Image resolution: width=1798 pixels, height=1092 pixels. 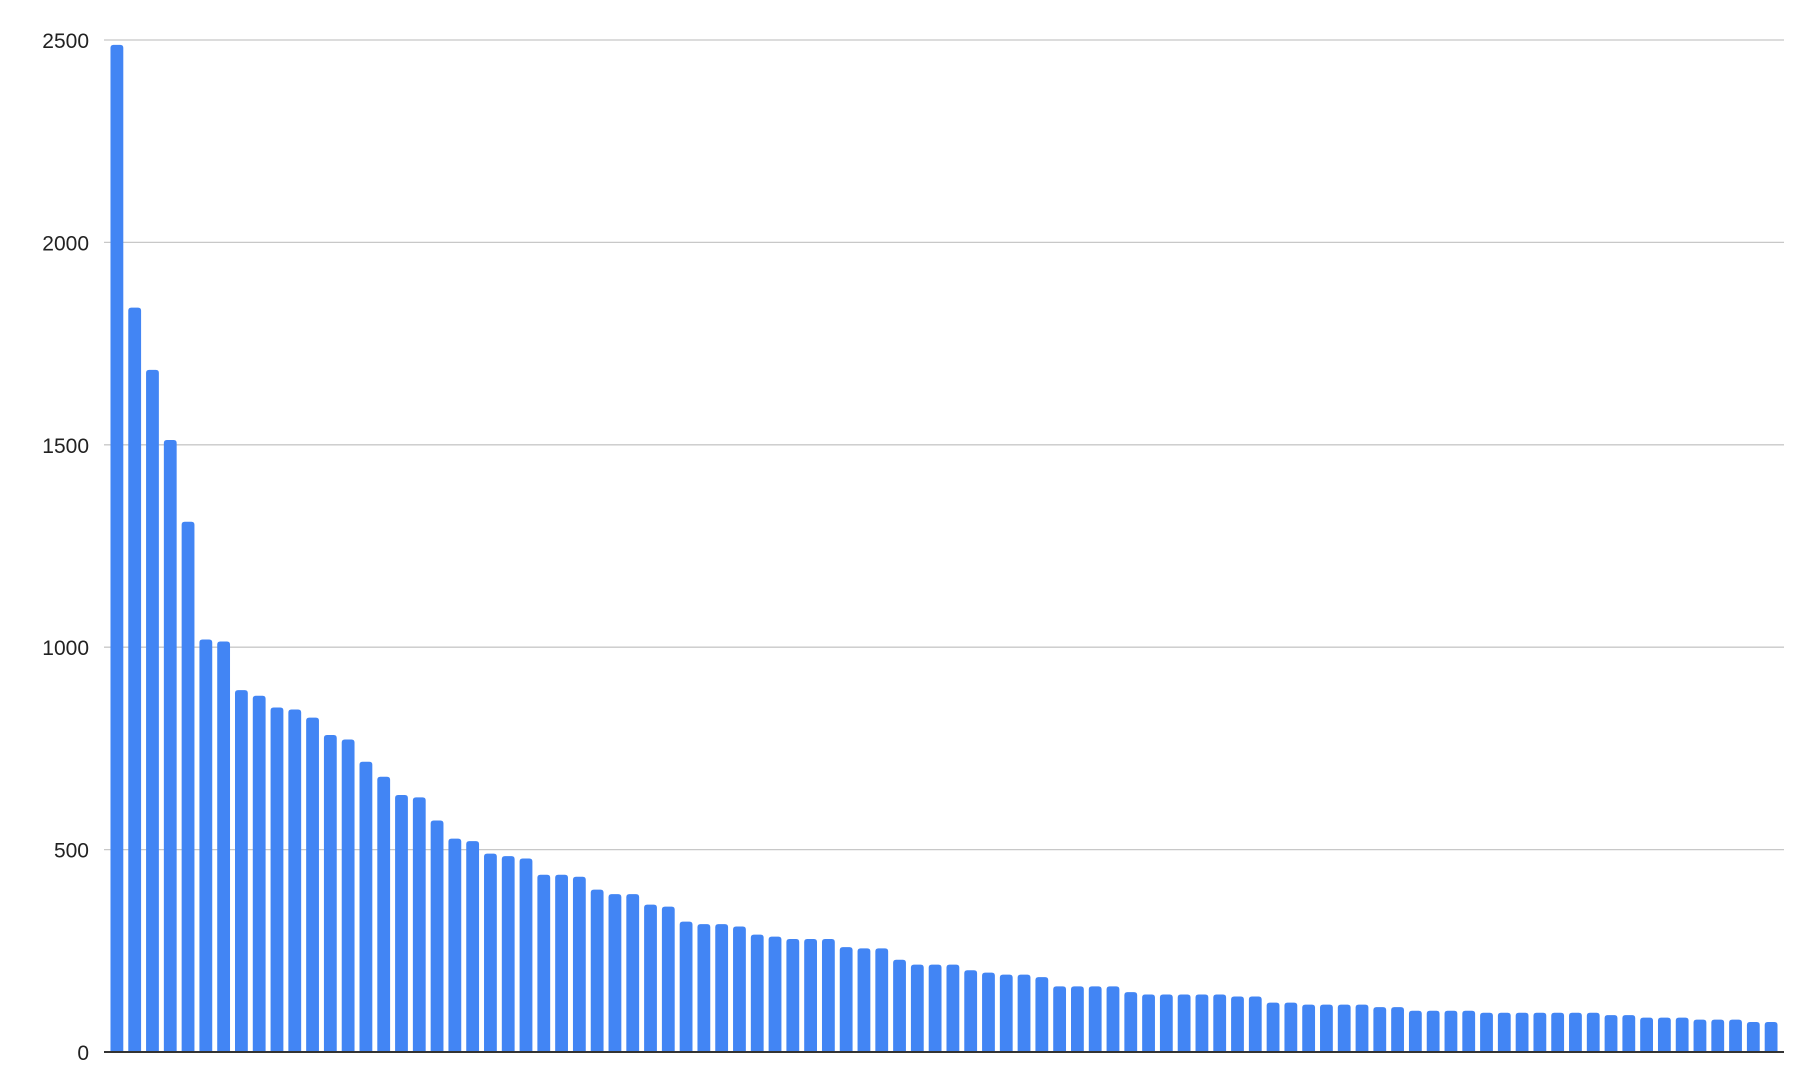 What do you see at coordinates (65, 648) in the screenshot?
I see `y-tick-label: 1000` at bounding box center [65, 648].